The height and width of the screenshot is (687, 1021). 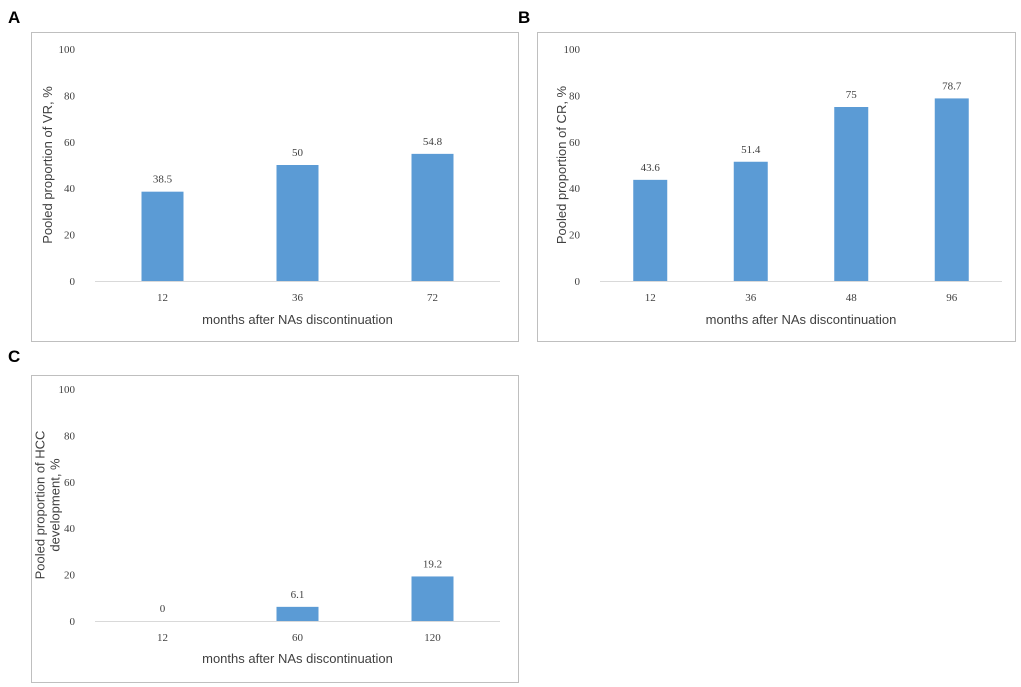 I want to click on panel-a-xtick-72: 72, so click(x=432, y=298).